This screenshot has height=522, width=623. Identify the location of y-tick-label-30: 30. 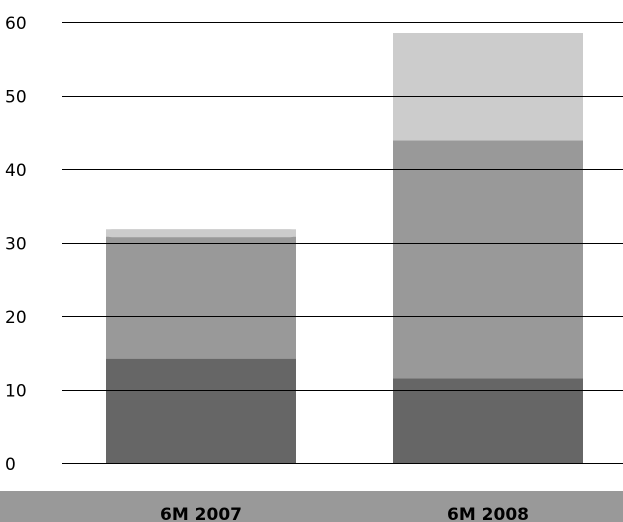
(16, 245).